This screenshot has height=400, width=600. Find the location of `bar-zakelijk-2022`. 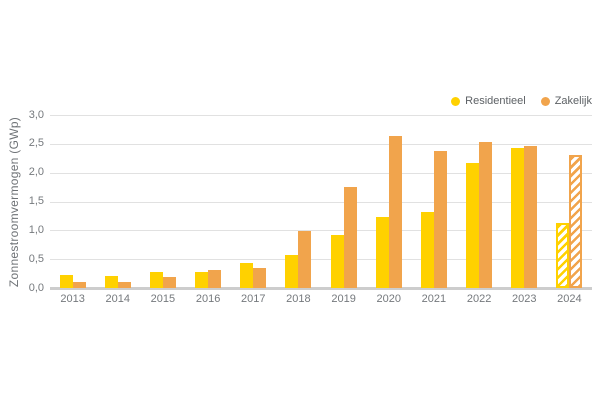

bar-zakelijk-2022 is located at coordinates (486, 215).